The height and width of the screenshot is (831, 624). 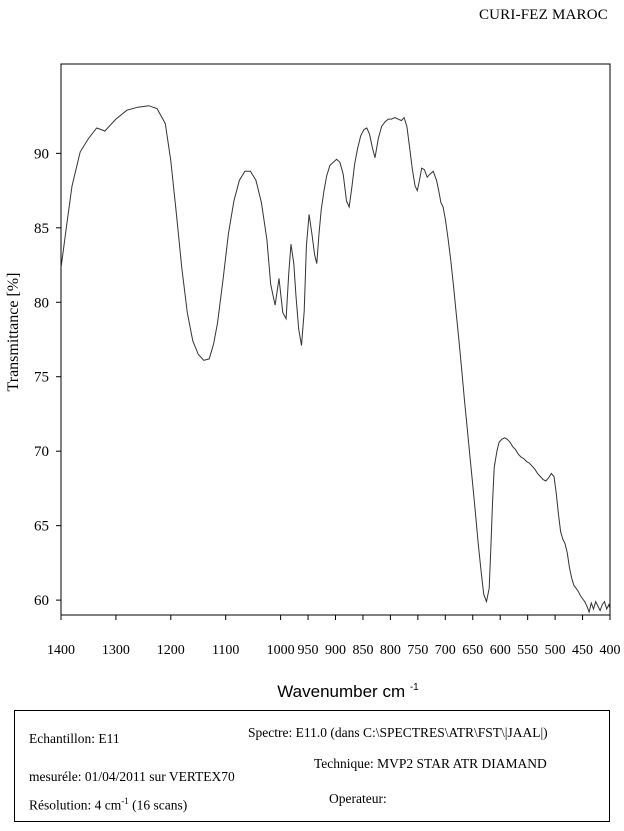 What do you see at coordinates (555, 650) in the screenshot?
I see `x-tick-label: 500` at bounding box center [555, 650].